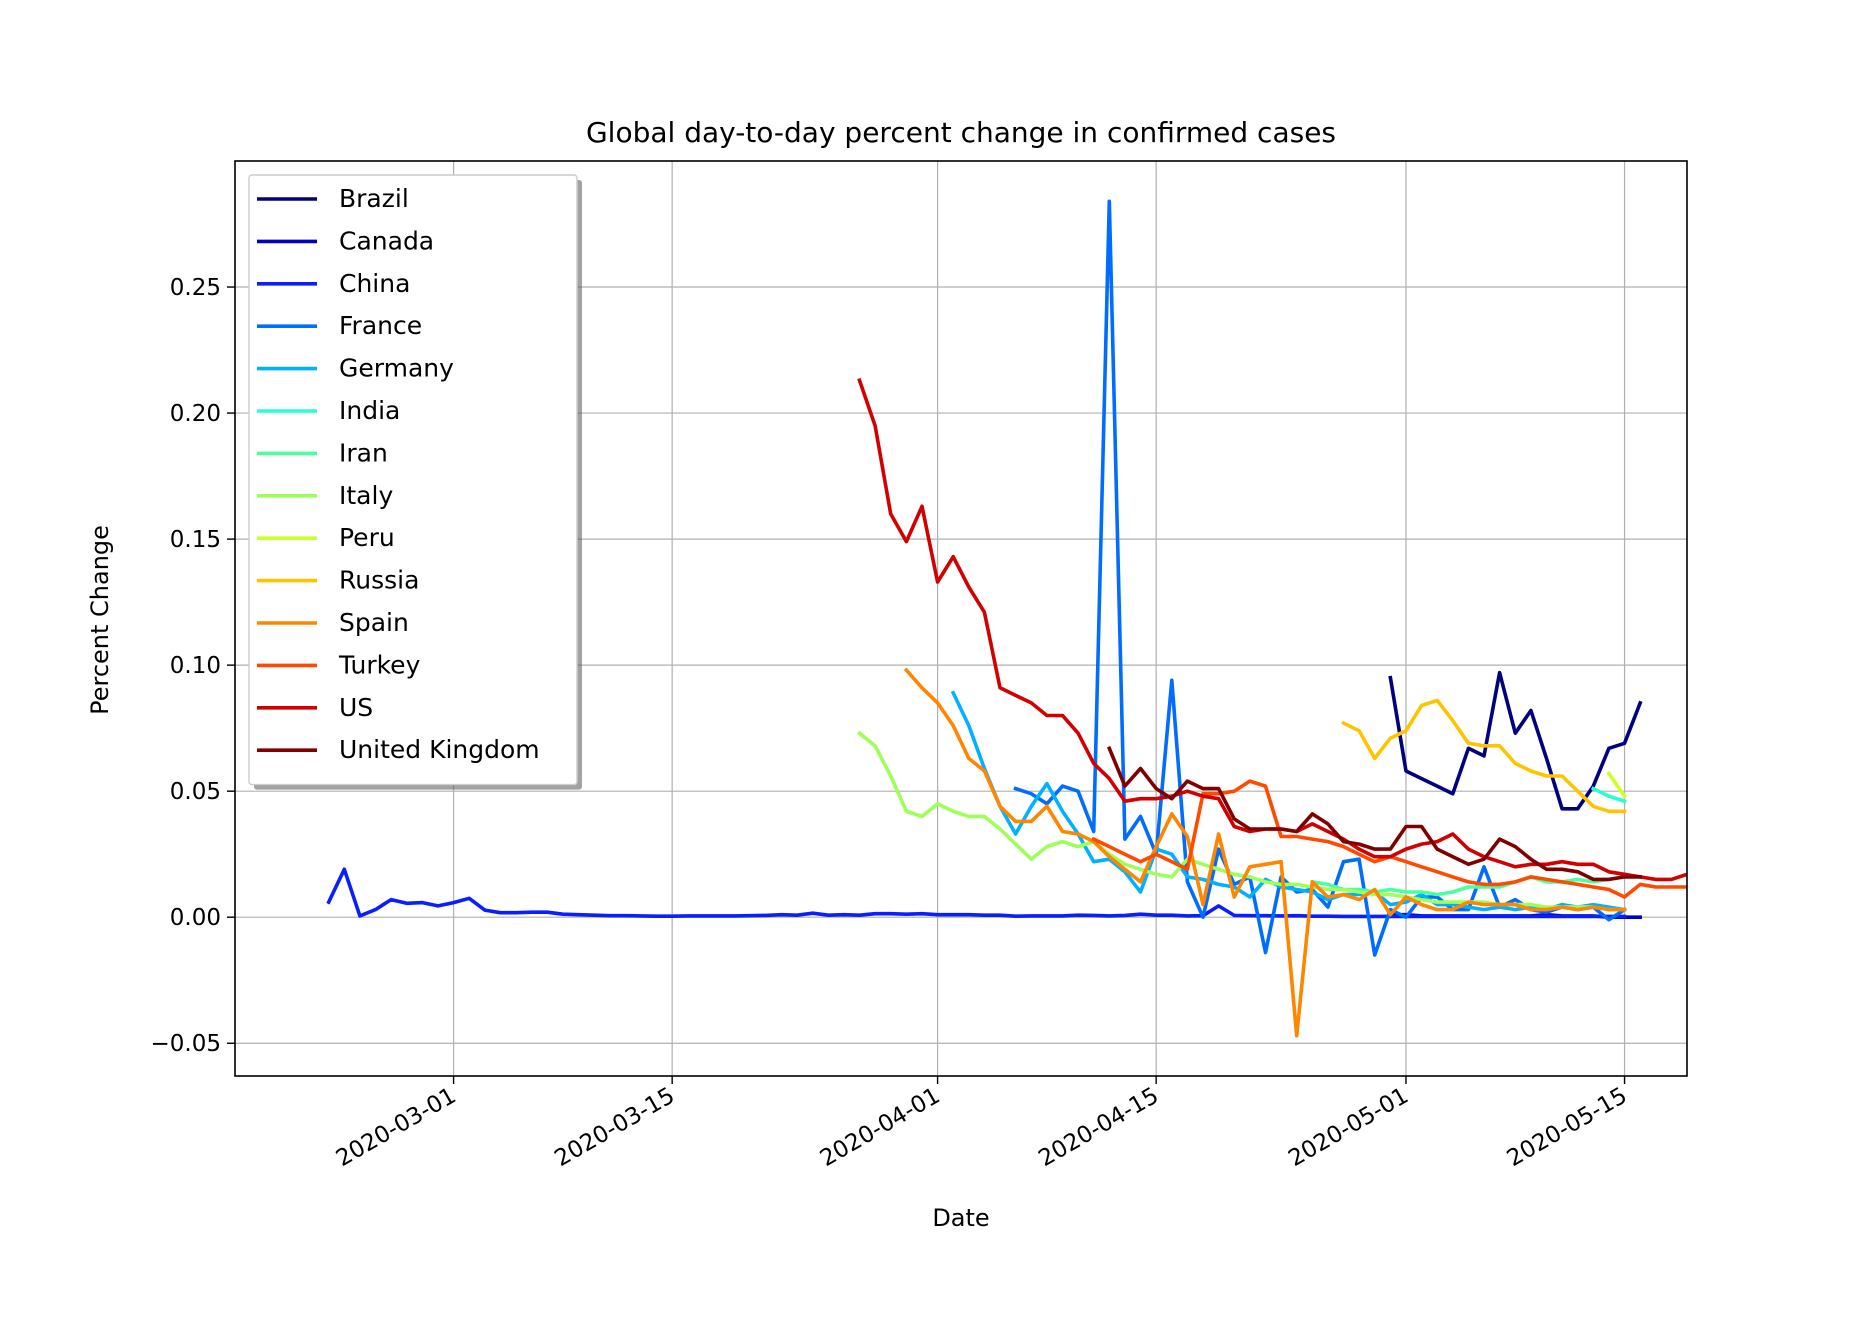 This screenshot has width=1850, height=1332. What do you see at coordinates (374, 283) in the screenshot?
I see `legend-label: China` at bounding box center [374, 283].